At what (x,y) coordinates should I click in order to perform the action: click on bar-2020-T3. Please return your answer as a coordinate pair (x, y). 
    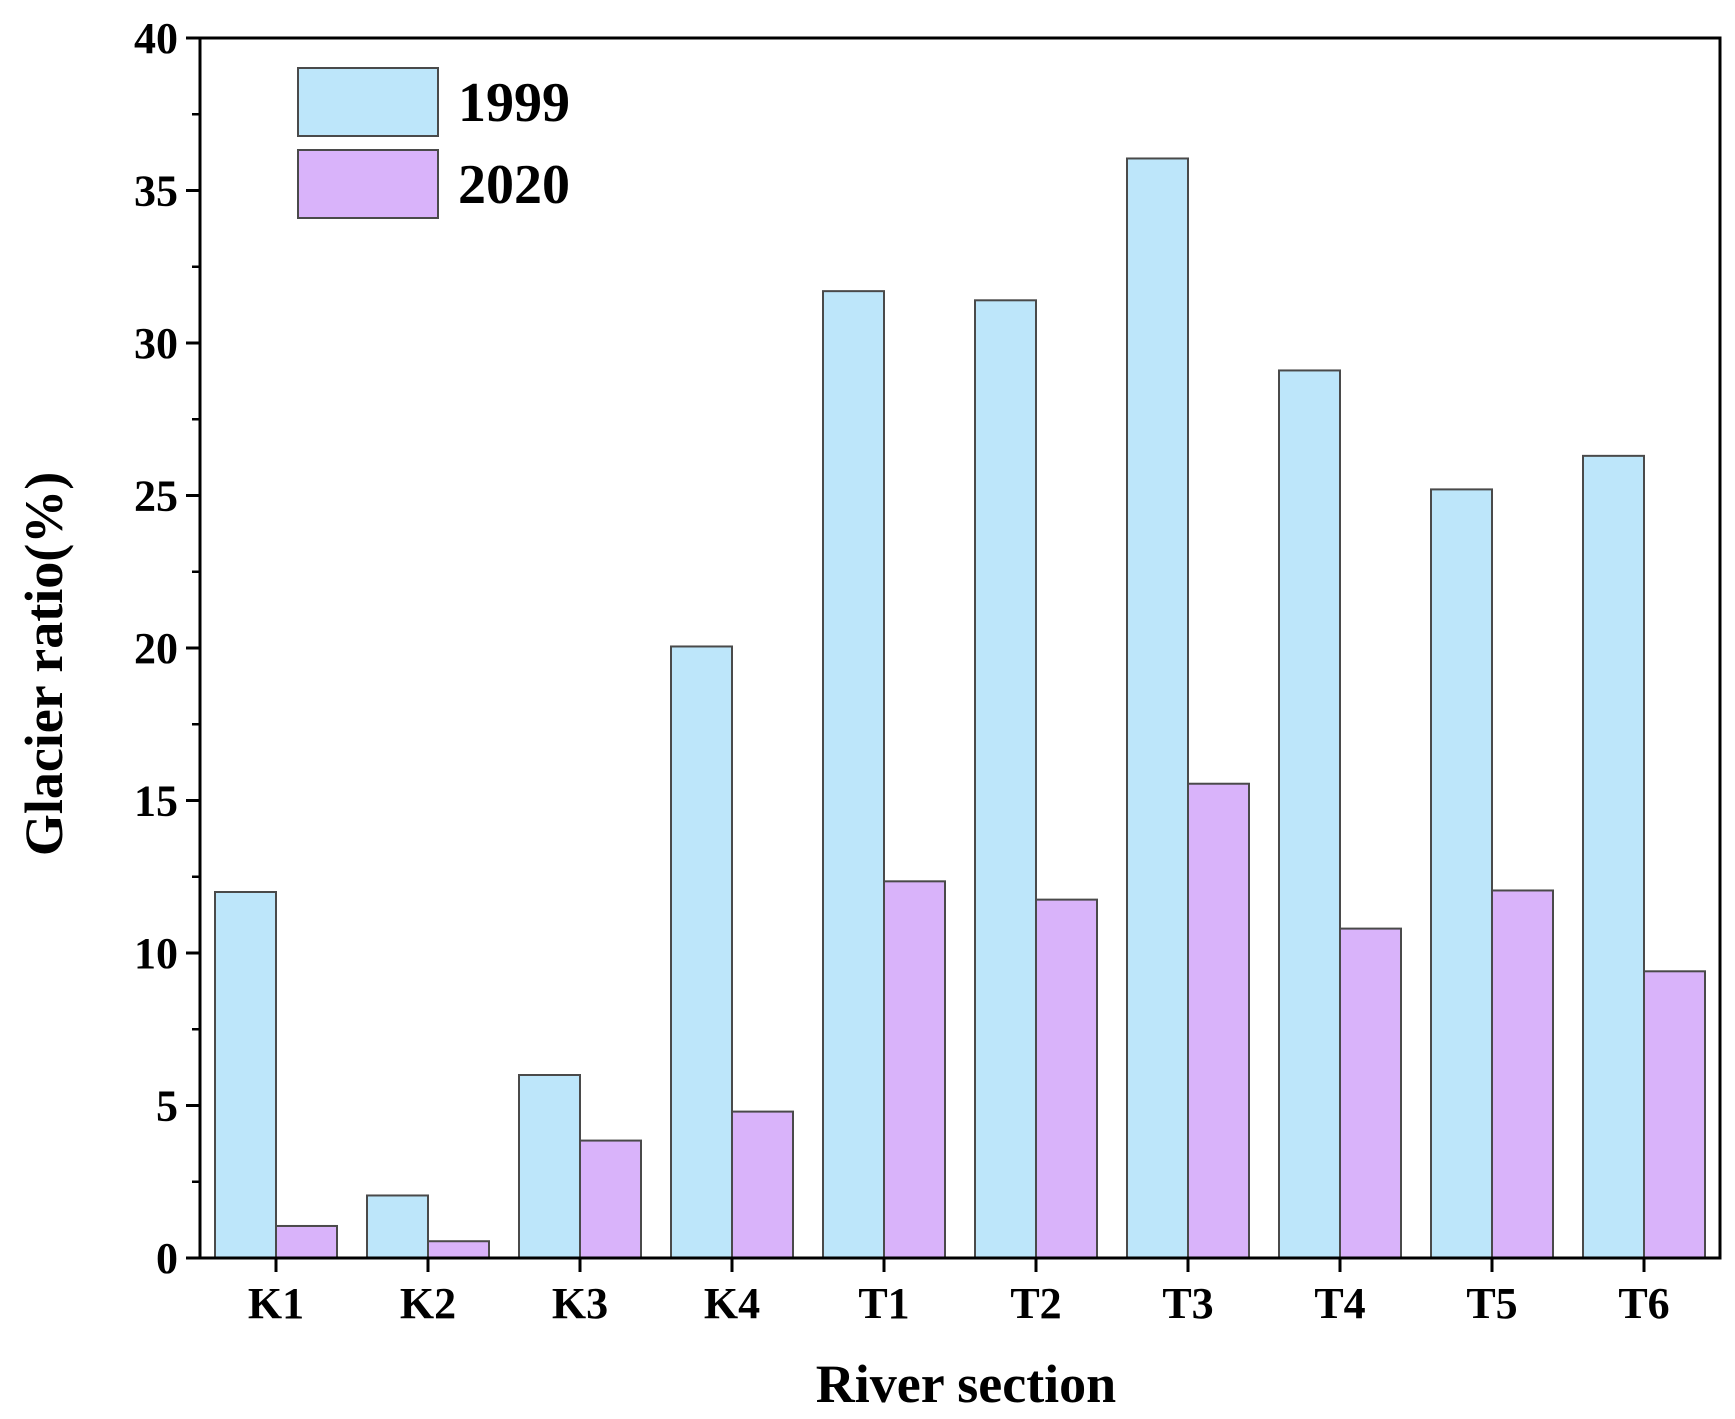
    Looking at the image, I should click on (1218, 1020).